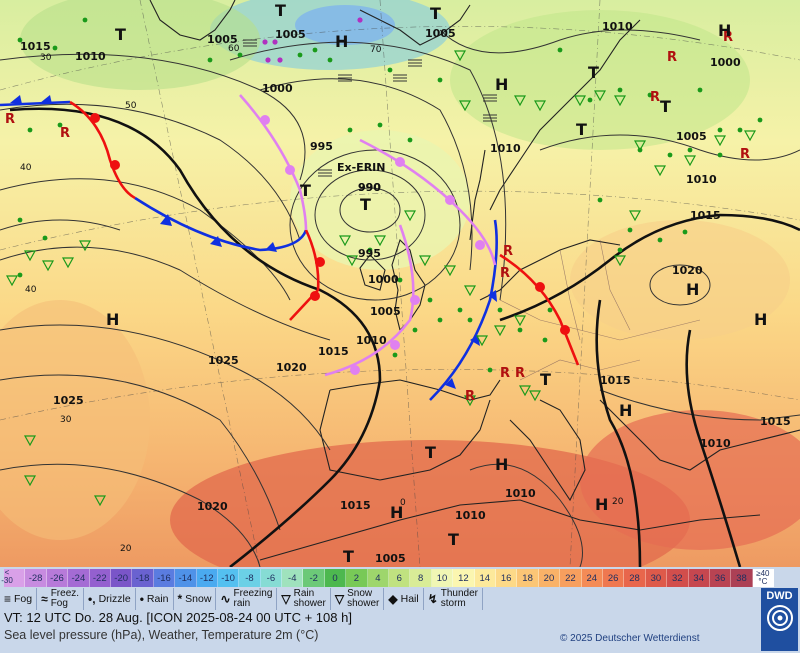 This screenshot has width=800, height=653. Describe the element at coordinates (57, 578) in the screenshot. I see `scale-cell: -26` at that location.